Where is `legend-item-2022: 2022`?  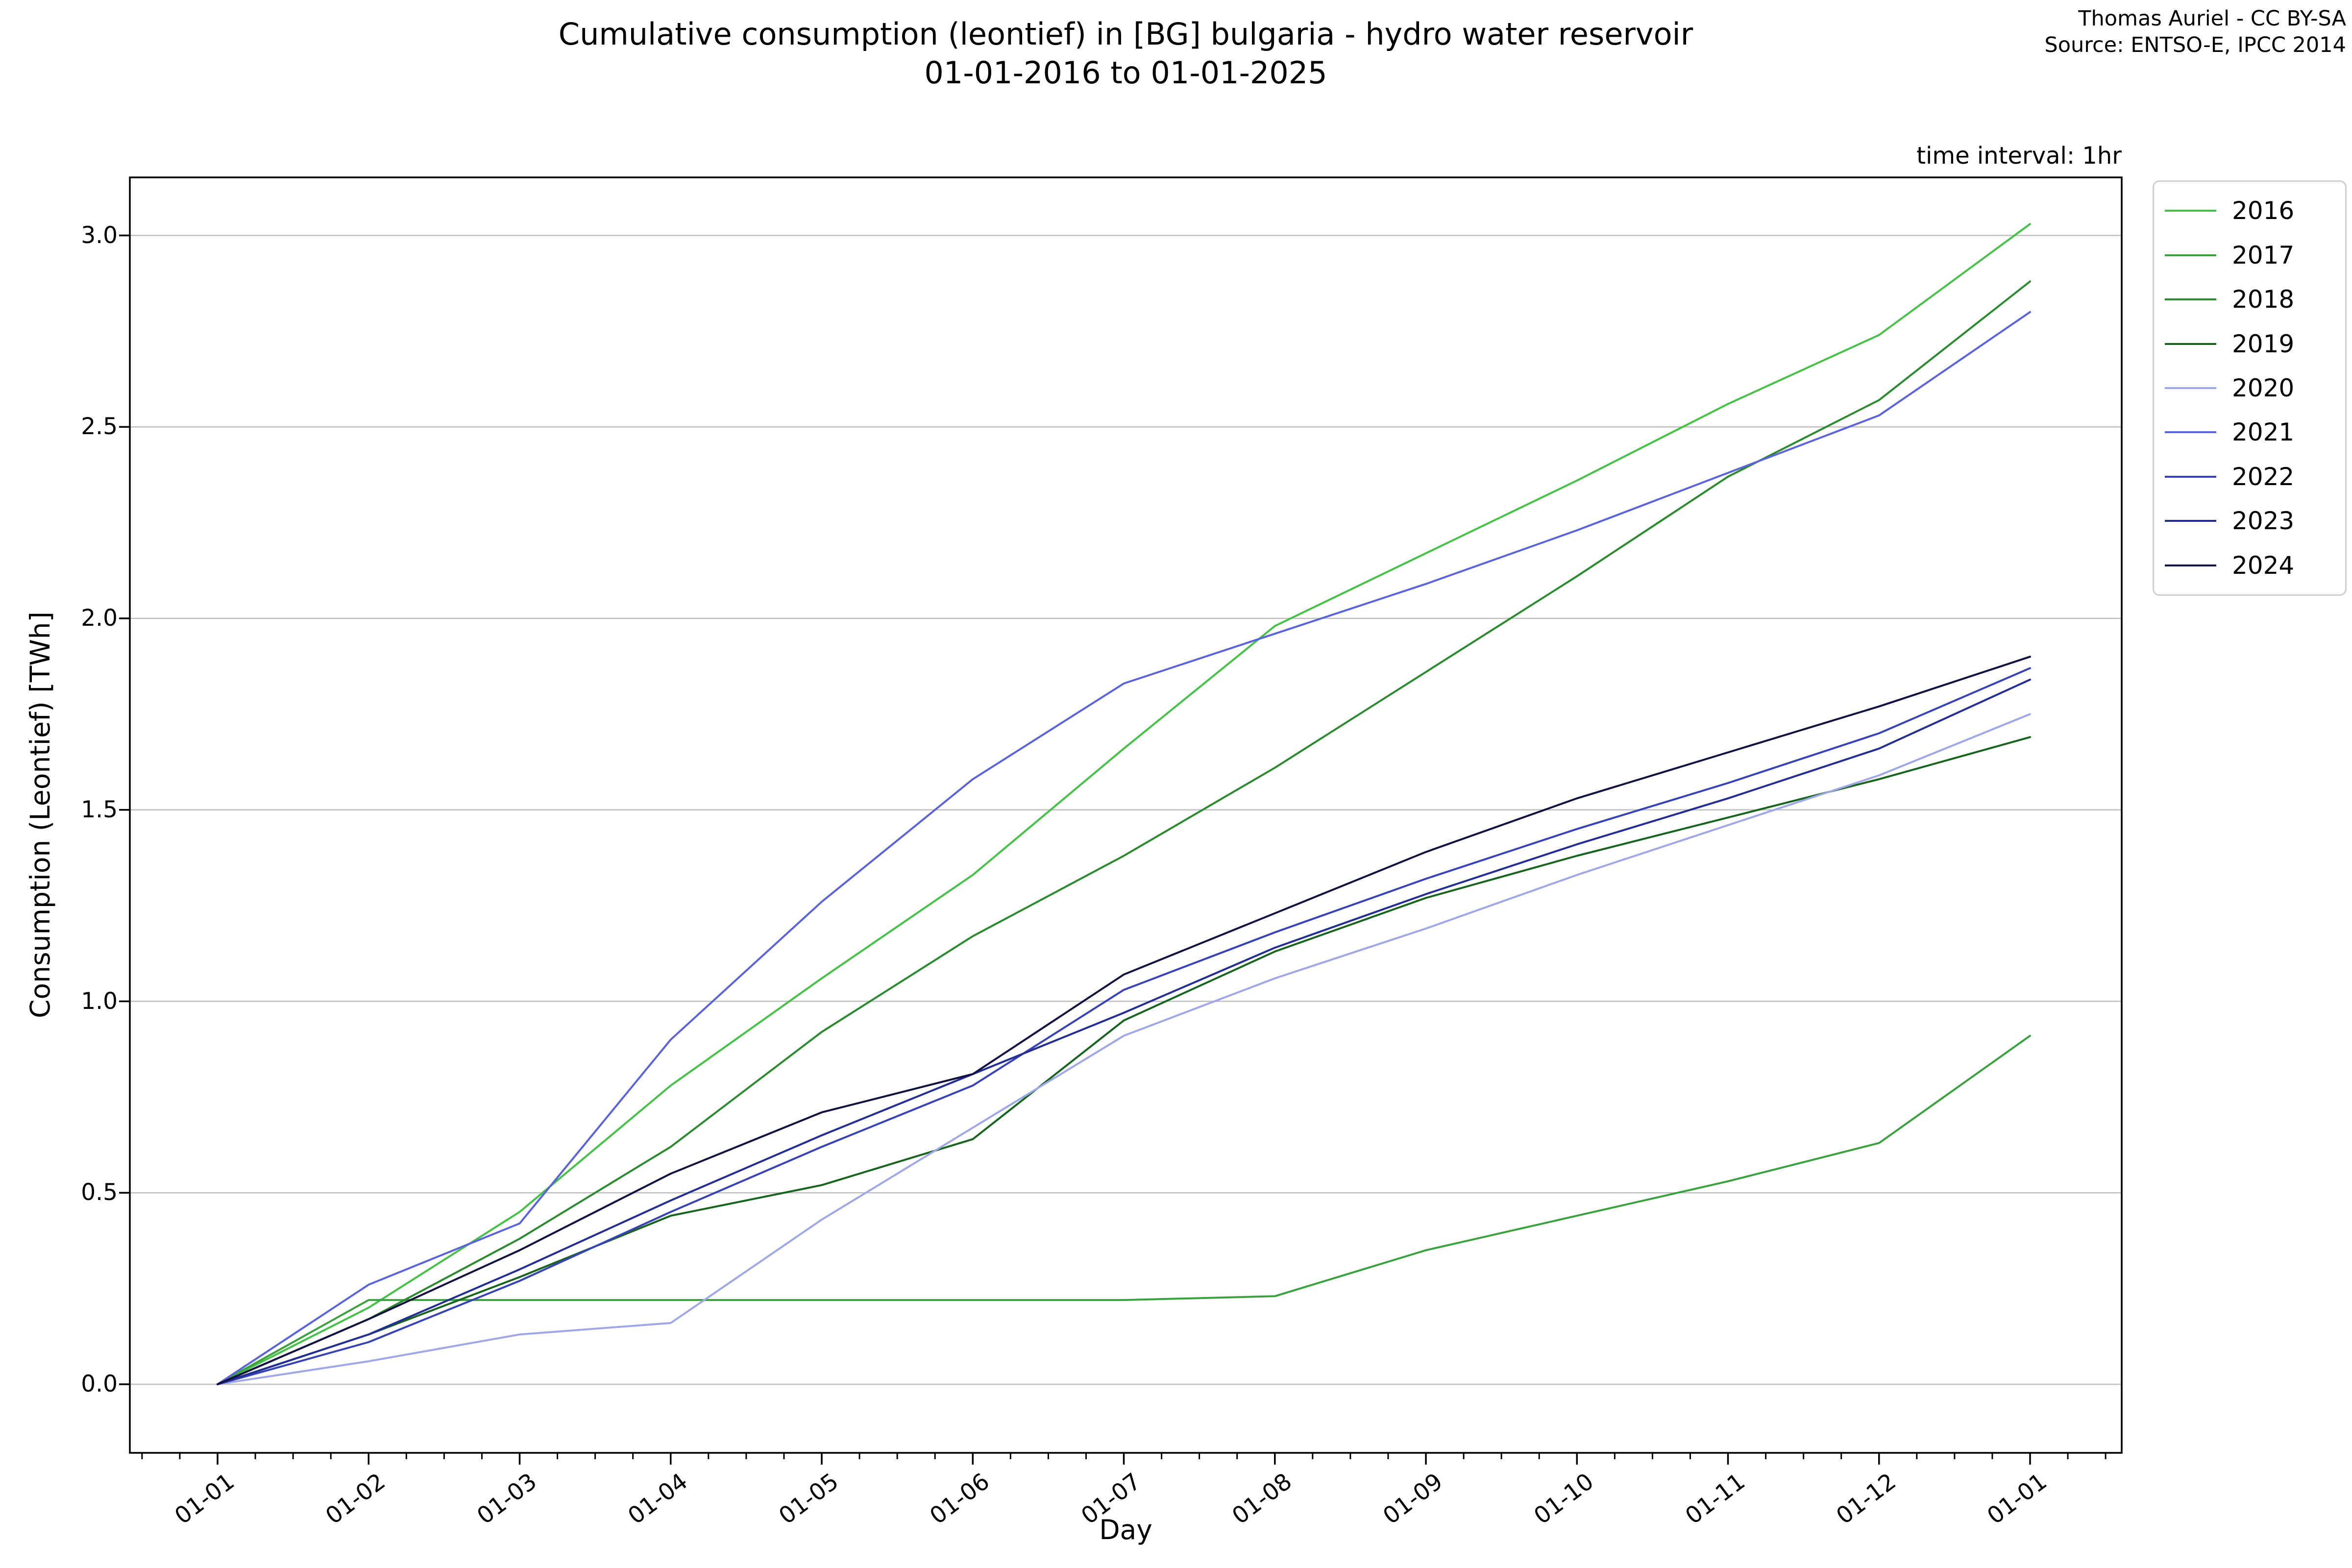 legend-item-2022: 2022 is located at coordinates (2249, 477).